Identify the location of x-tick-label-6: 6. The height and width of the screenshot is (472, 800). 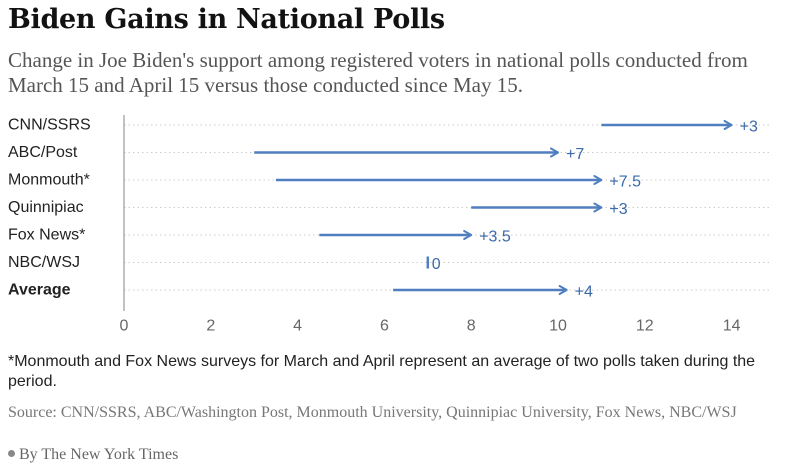
(384, 325).